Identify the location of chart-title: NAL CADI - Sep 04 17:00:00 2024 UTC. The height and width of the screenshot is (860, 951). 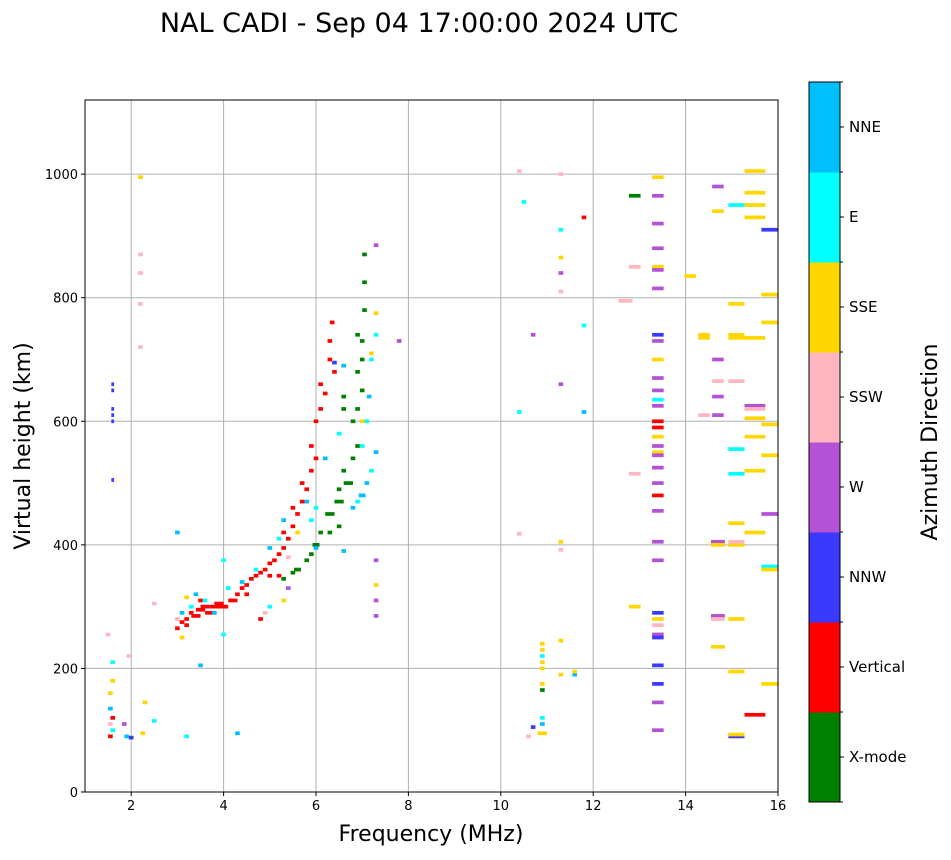
(419, 23).